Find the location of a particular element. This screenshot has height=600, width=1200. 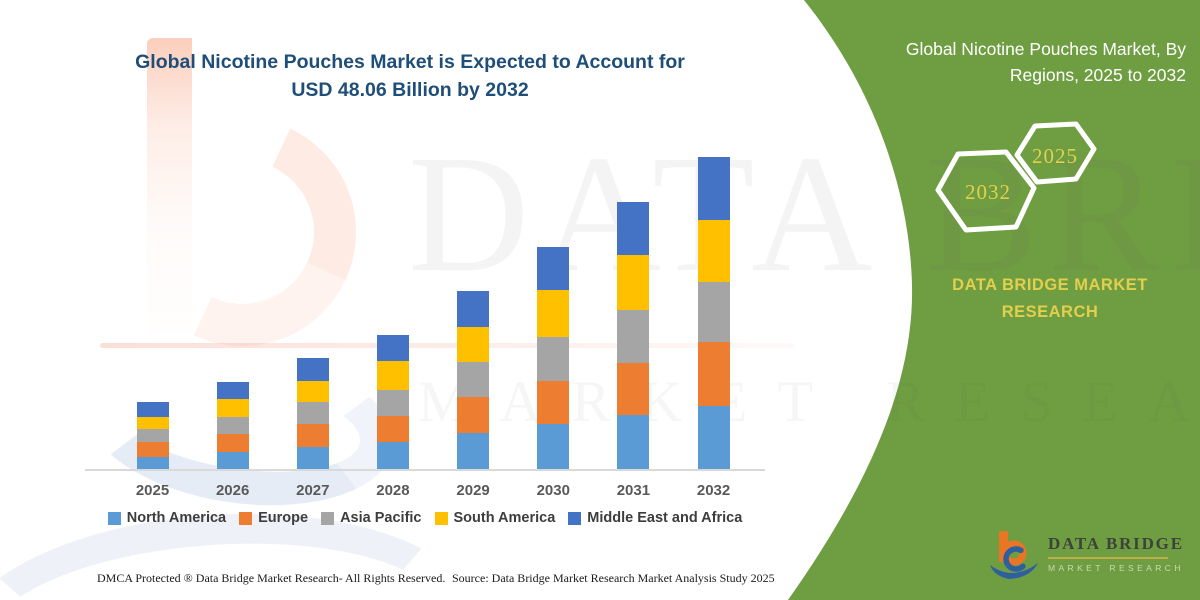

x-axis-label-2026: 2026 is located at coordinates (232, 490).